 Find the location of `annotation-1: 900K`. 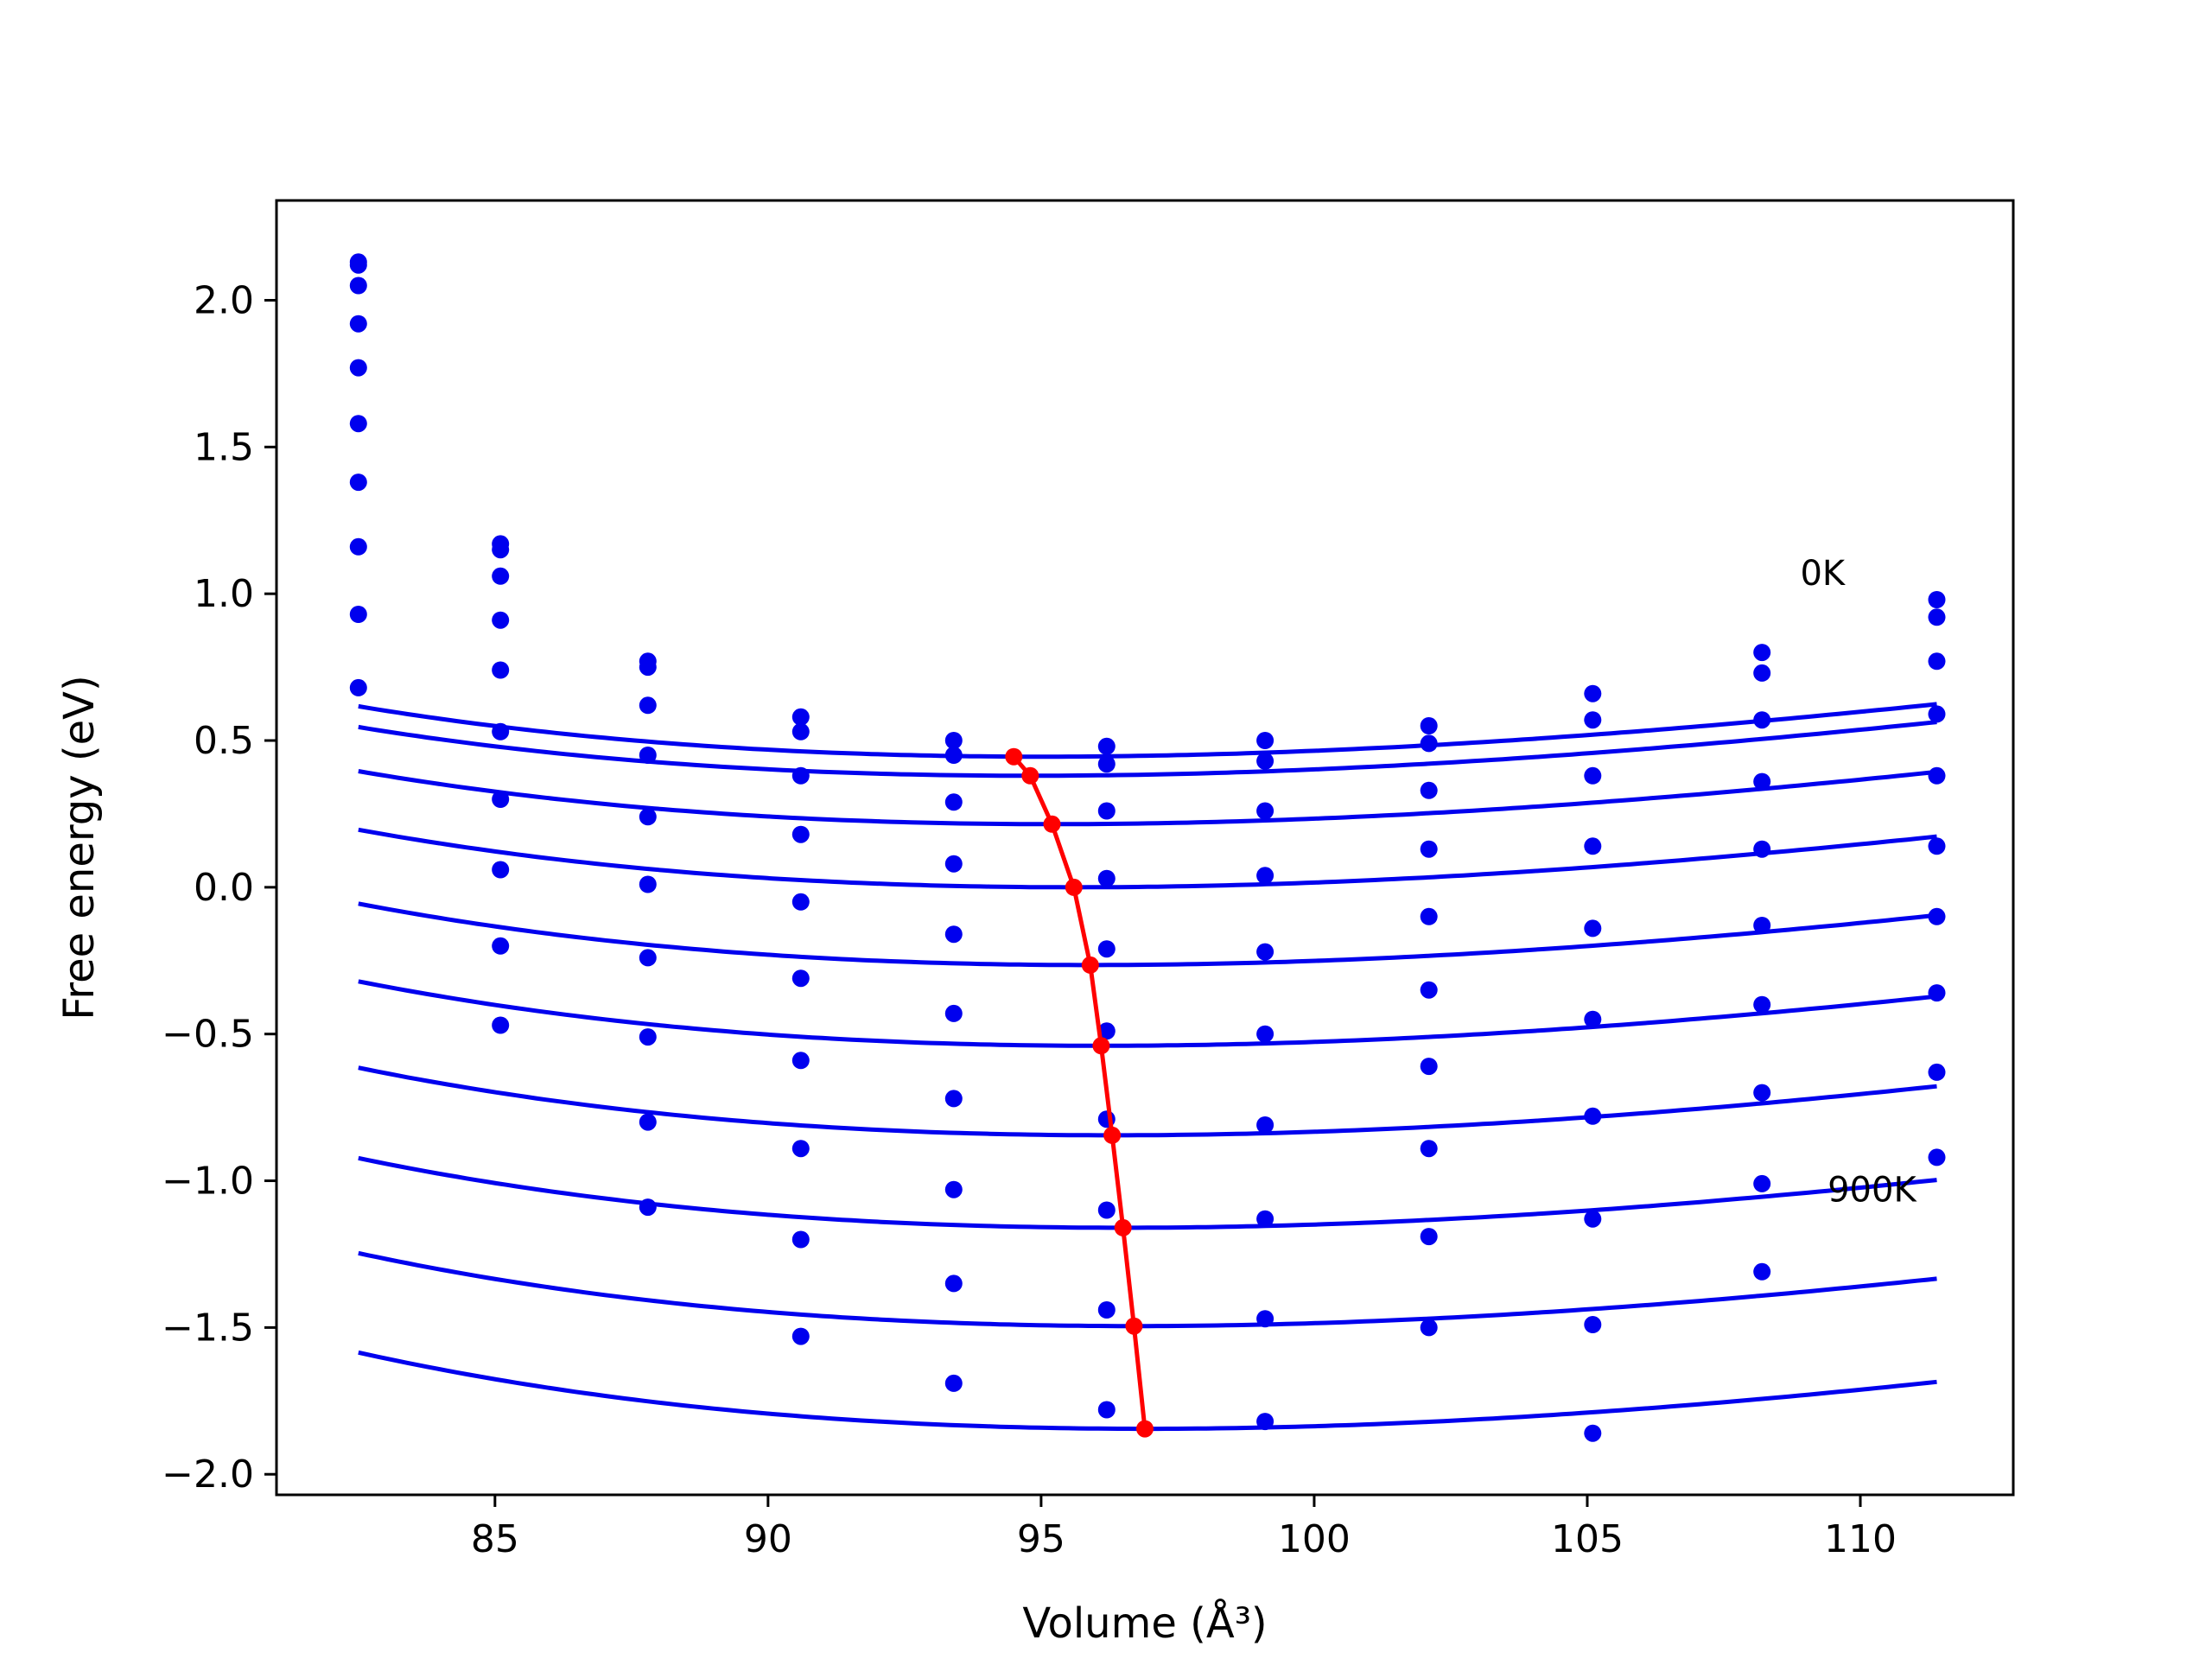

annotation-1: 900K is located at coordinates (1872, 1190).